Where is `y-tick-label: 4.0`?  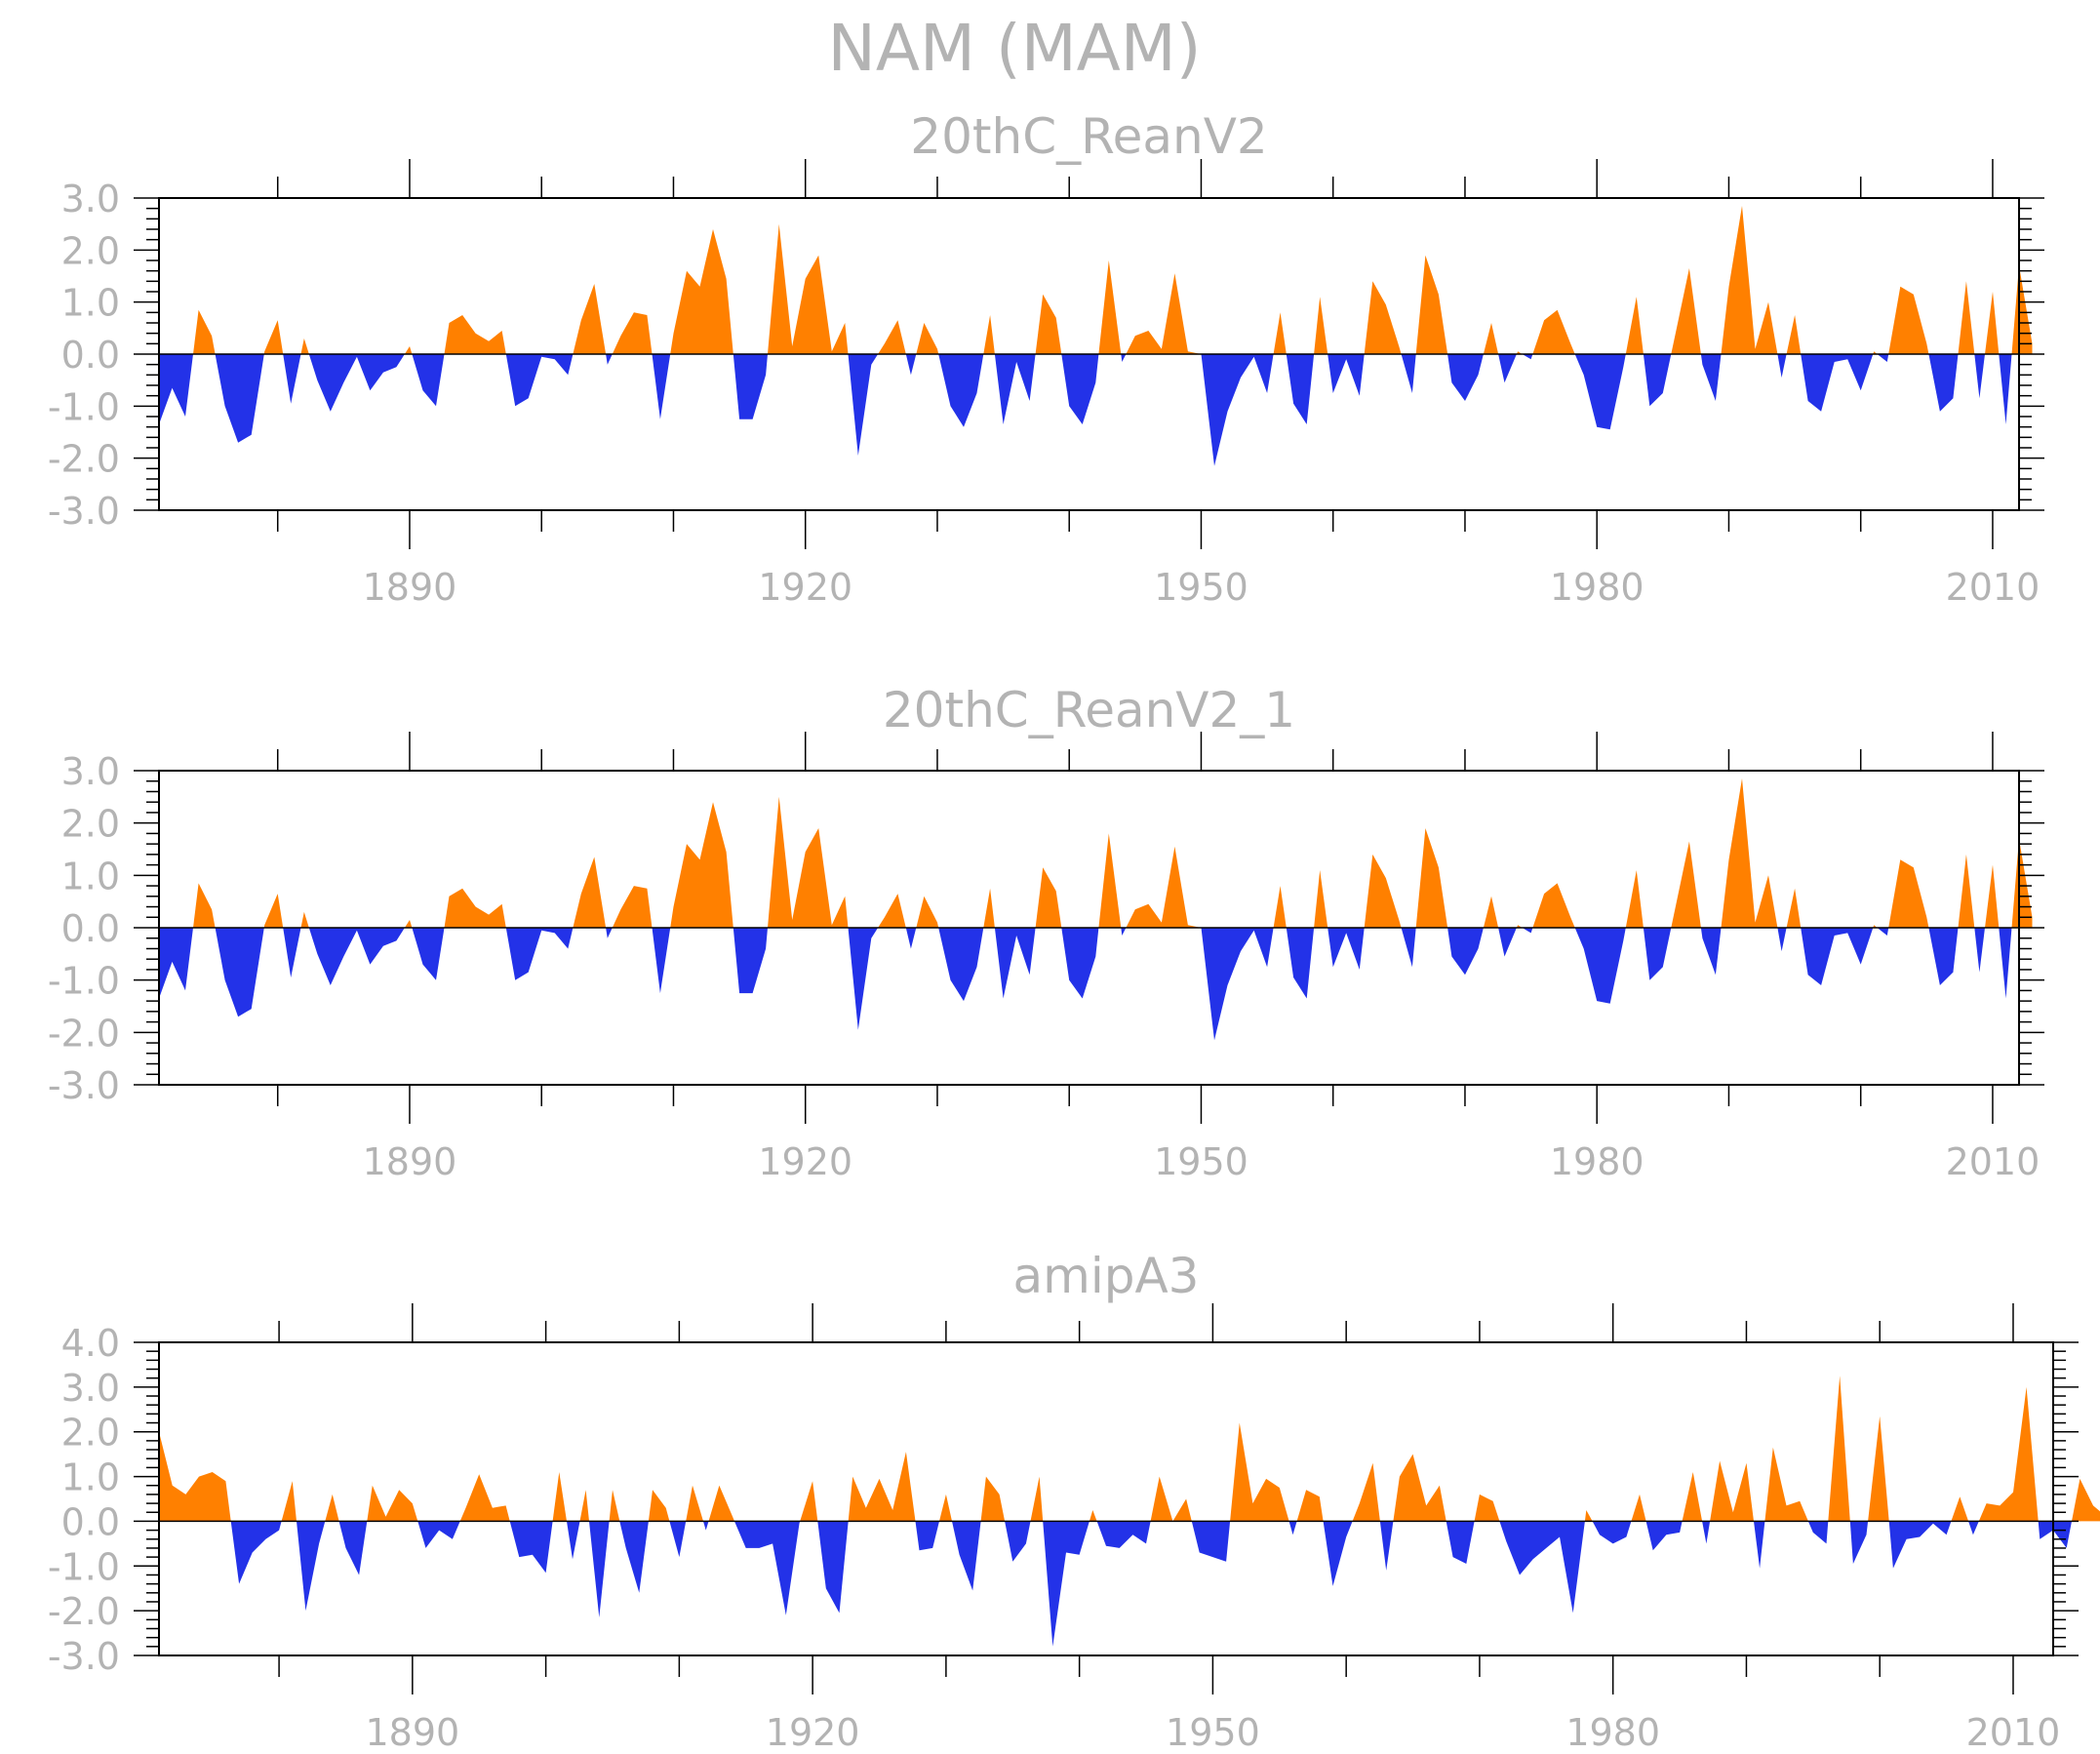 y-tick-label: 4.0 is located at coordinates (91, 1343).